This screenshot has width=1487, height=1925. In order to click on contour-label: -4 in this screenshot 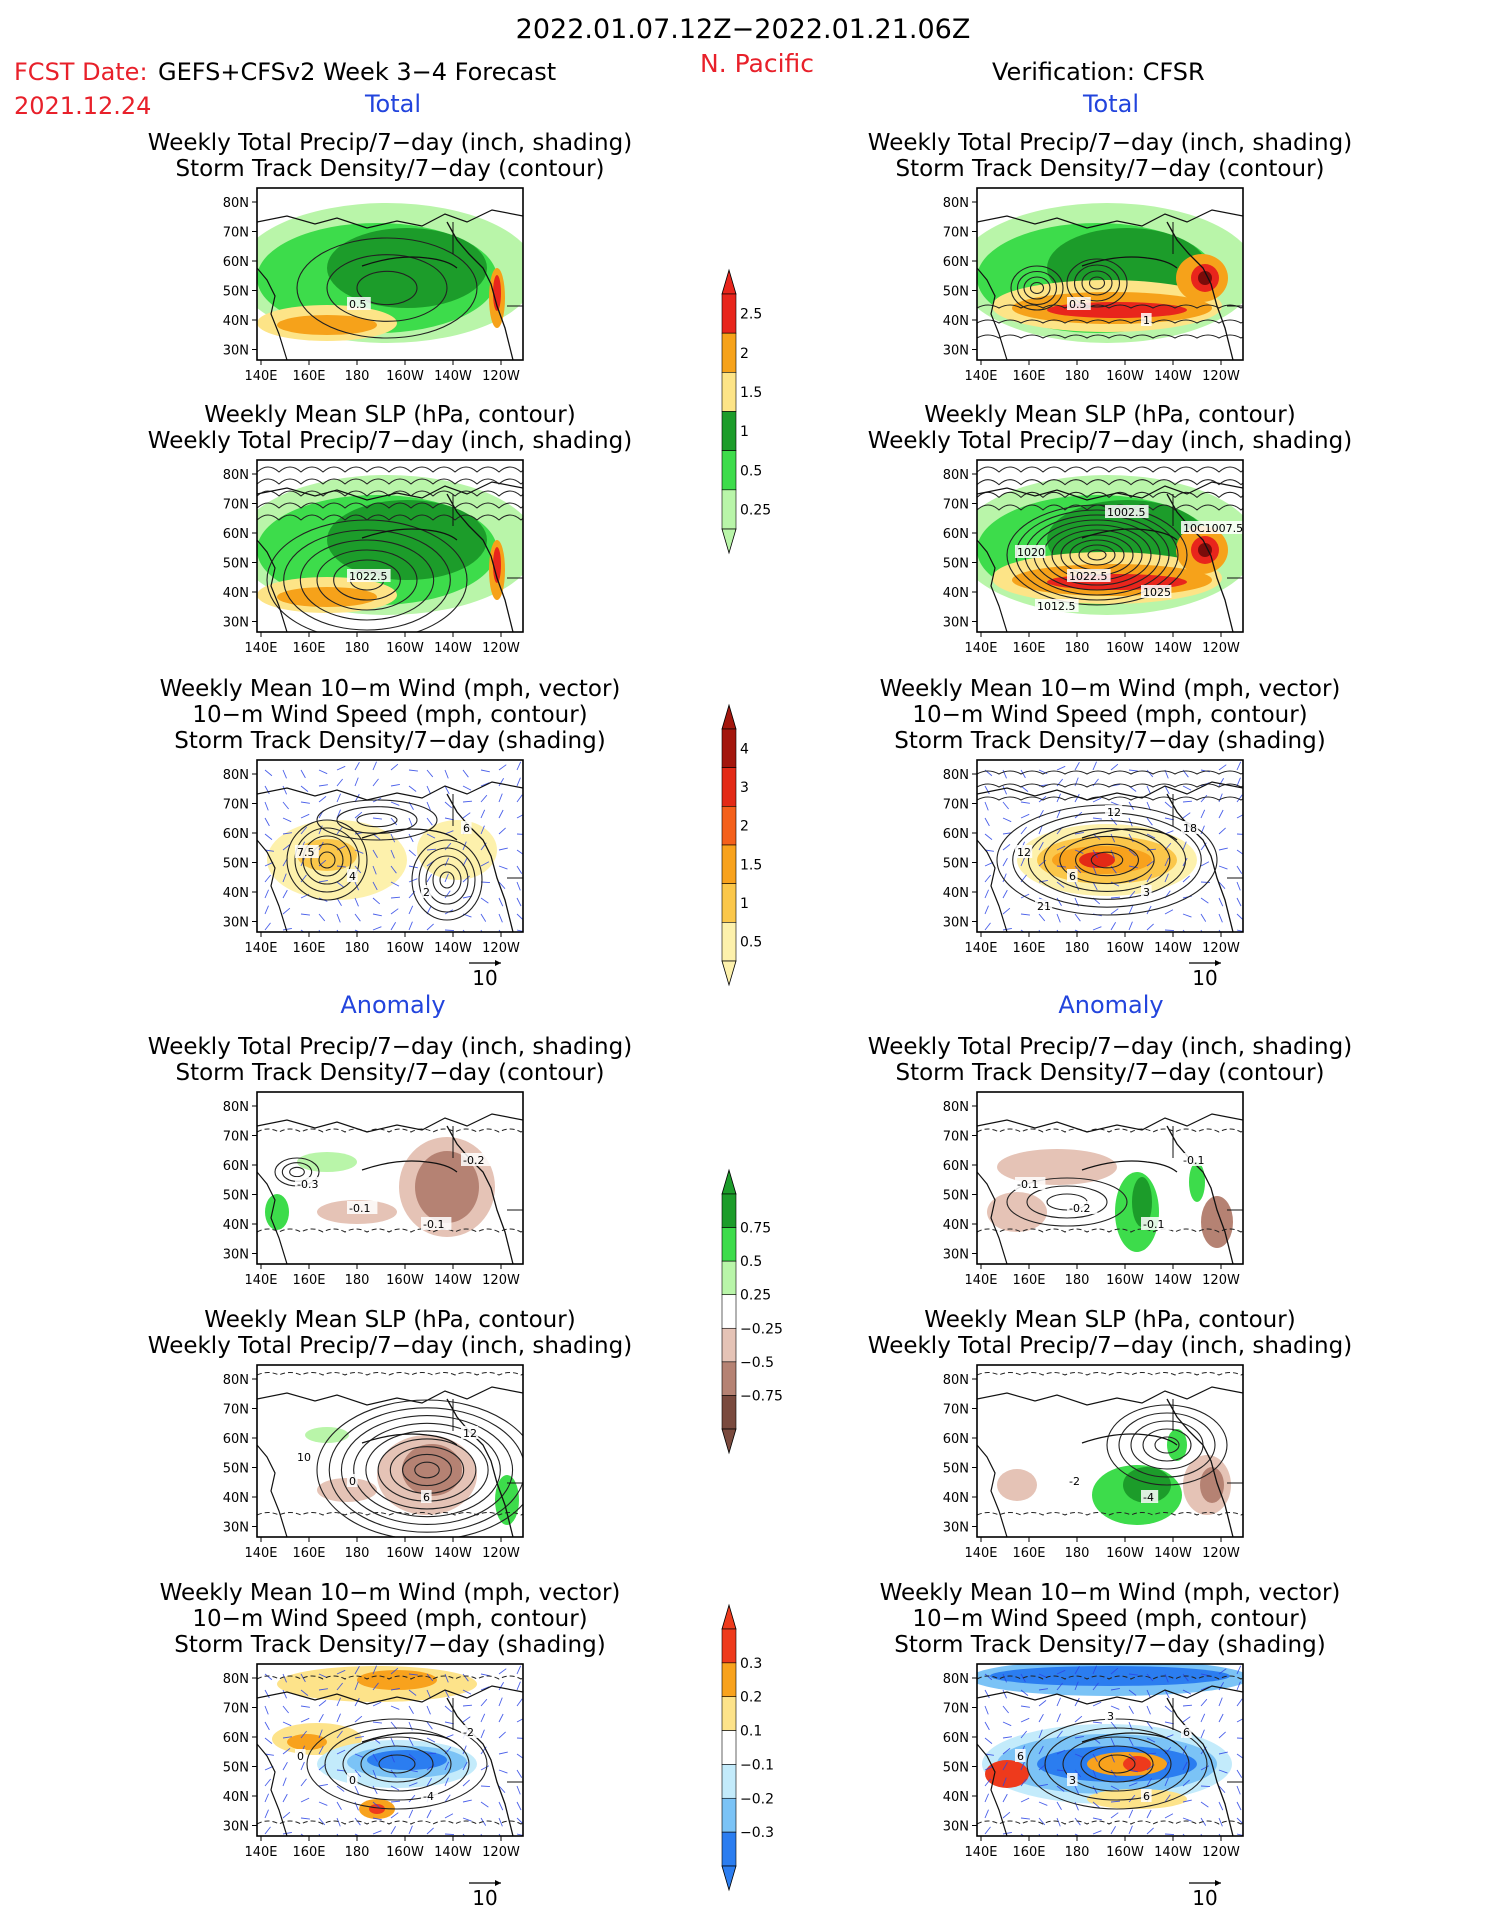, I will do `click(428, 1796)`.